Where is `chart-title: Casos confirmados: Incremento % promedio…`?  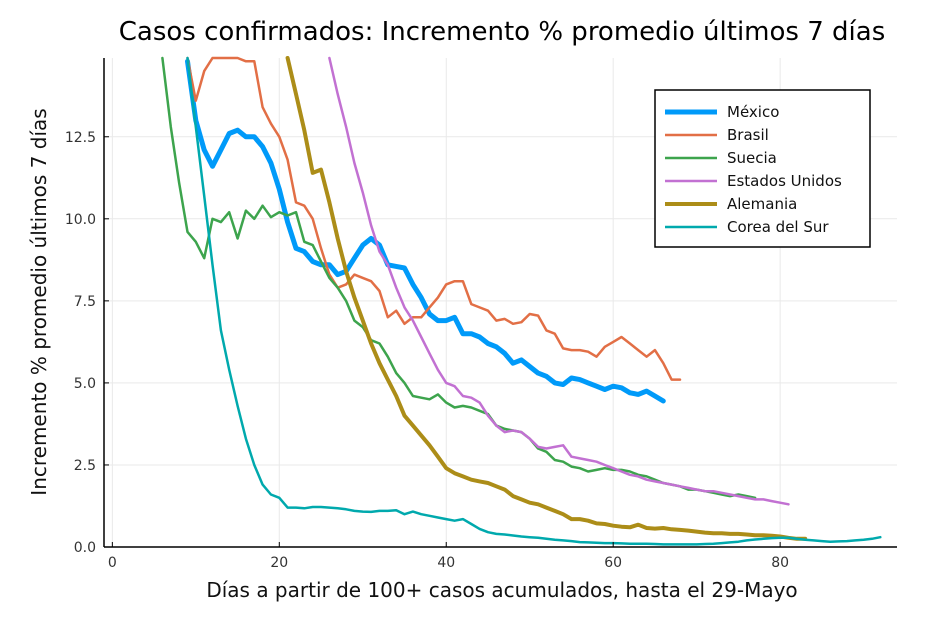 chart-title: Casos confirmados: Incremento % promedio… is located at coordinates (502, 32).